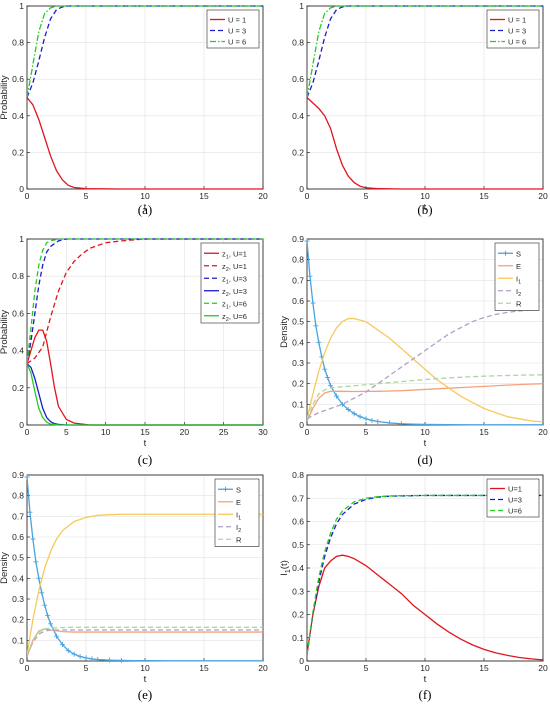 The image size is (550, 704). What do you see at coordinates (517, 31) in the screenshot?
I see `legend-label: U = 3` at bounding box center [517, 31].